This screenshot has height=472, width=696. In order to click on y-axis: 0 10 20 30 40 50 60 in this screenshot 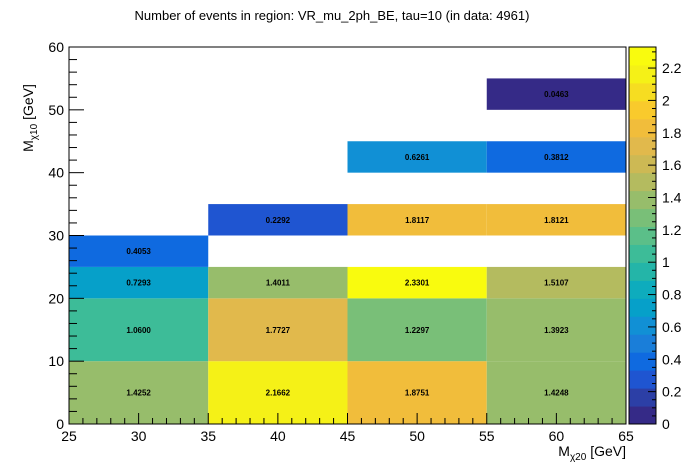, I will do `click(66, 235)`.